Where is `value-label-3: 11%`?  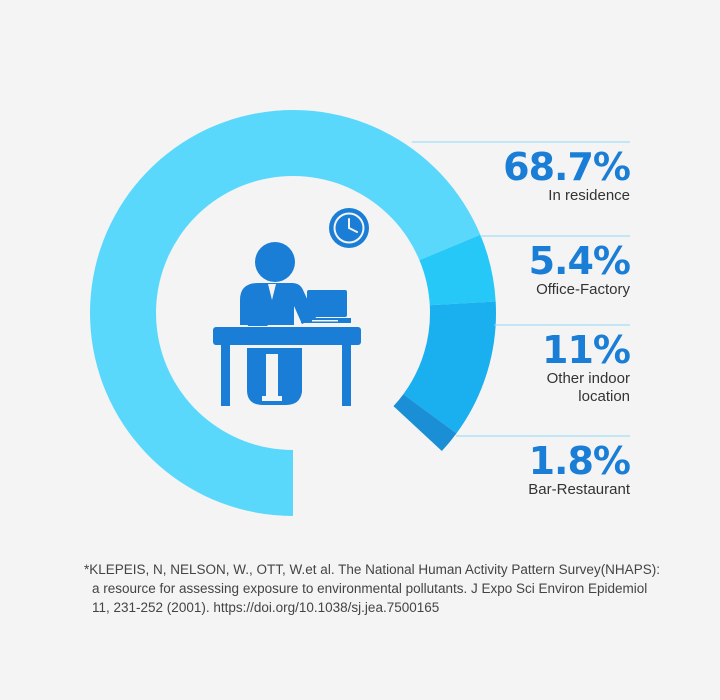
value-label-3: 11% is located at coordinates (586, 350).